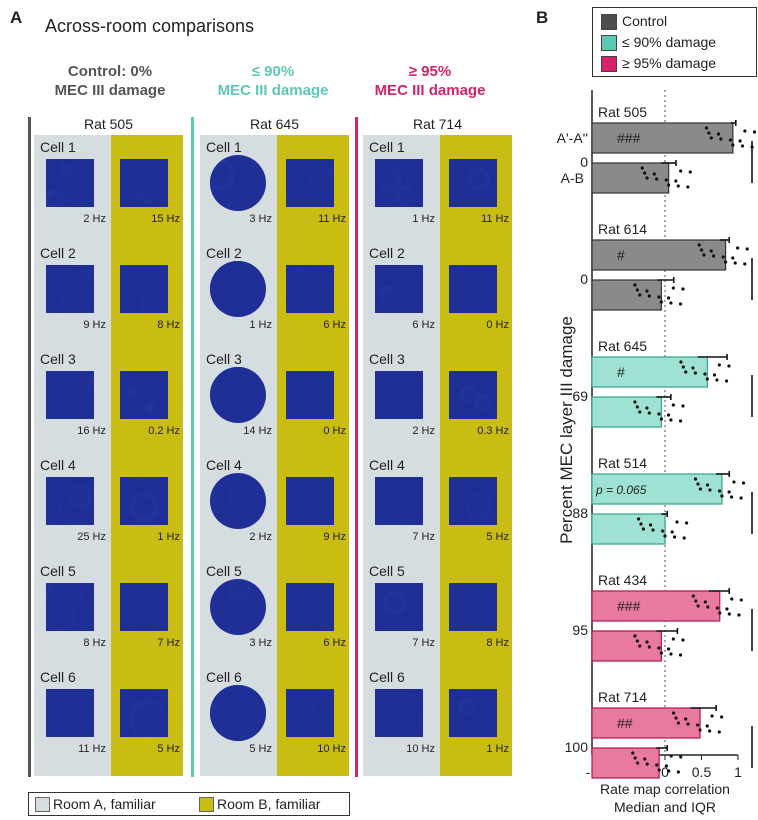  Describe the element at coordinates (497, 643) in the screenshot. I see `peak-rate-label: 8 Hz` at that location.